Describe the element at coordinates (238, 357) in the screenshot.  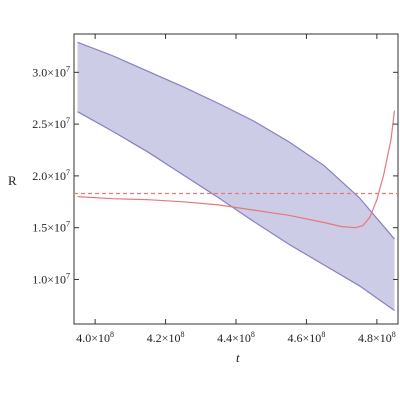
I see `x-axis-label: t` at that location.